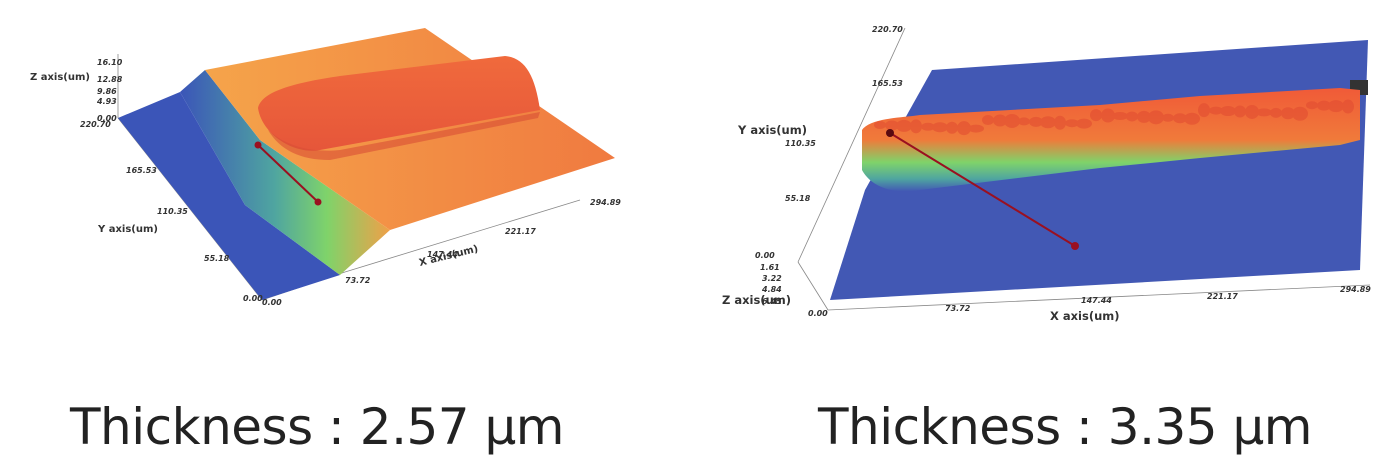 The image size is (1388, 471). Describe the element at coordinates (887, 29) in the screenshot. I see `y-tick-right-3: 220.70` at that location.